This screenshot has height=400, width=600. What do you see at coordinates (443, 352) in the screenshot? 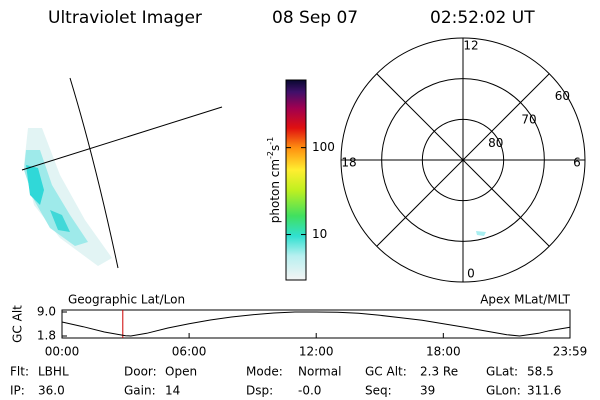
I see `x-tick-label: 18:00` at bounding box center [443, 352].